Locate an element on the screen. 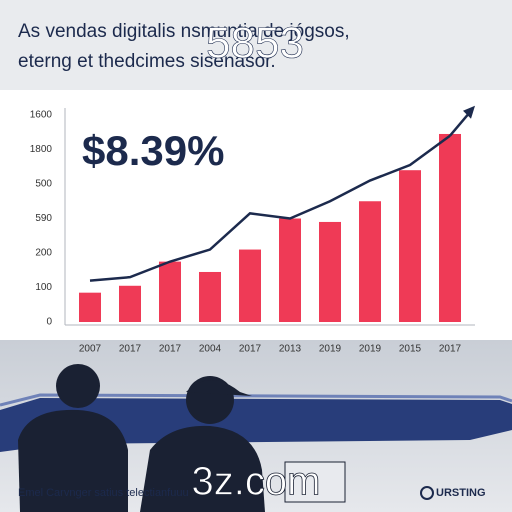  table is located at coordinates (256, 425).